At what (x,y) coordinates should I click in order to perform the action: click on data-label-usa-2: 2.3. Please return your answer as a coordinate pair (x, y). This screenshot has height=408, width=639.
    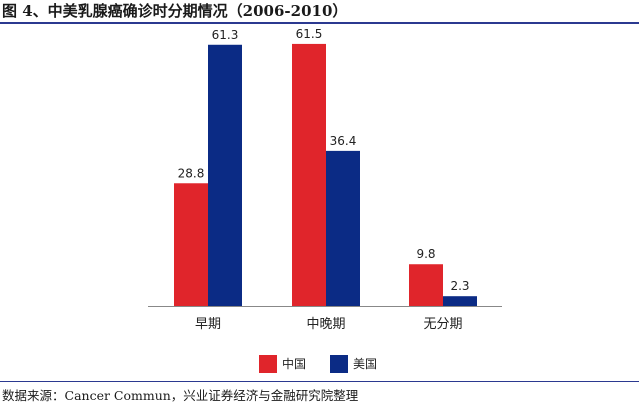
    Looking at the image, I should click on (459, 286).